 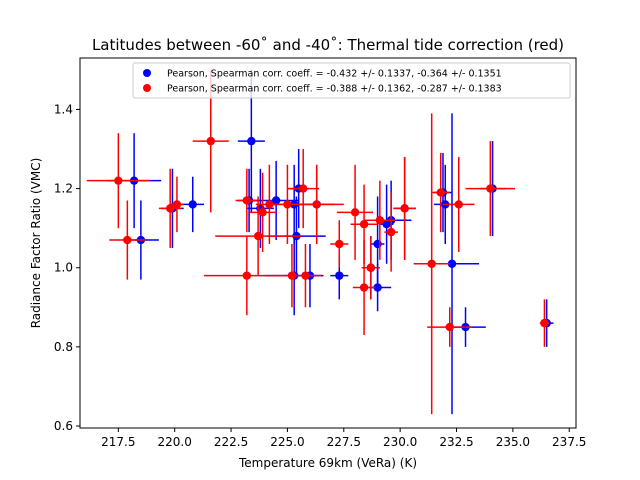 I want to click on y-axis: 0.6 0.8 1.0 1.2 1.4, so click(x=67, y=267).